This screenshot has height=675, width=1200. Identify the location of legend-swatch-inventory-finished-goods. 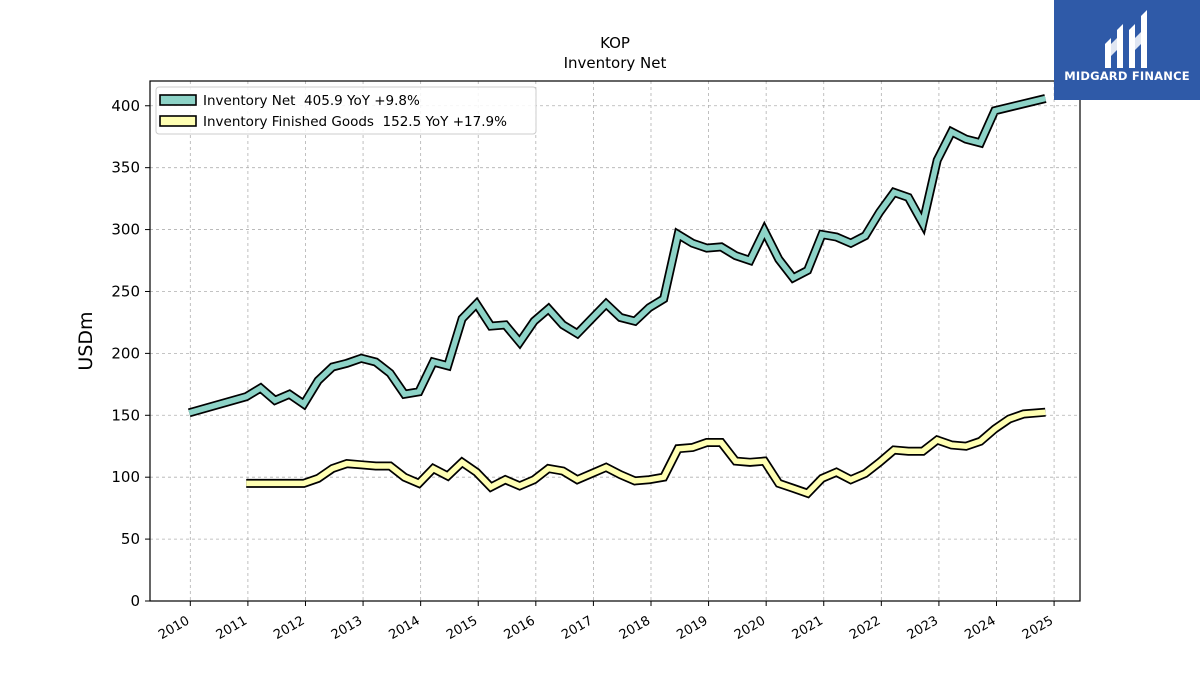
(178, 121).